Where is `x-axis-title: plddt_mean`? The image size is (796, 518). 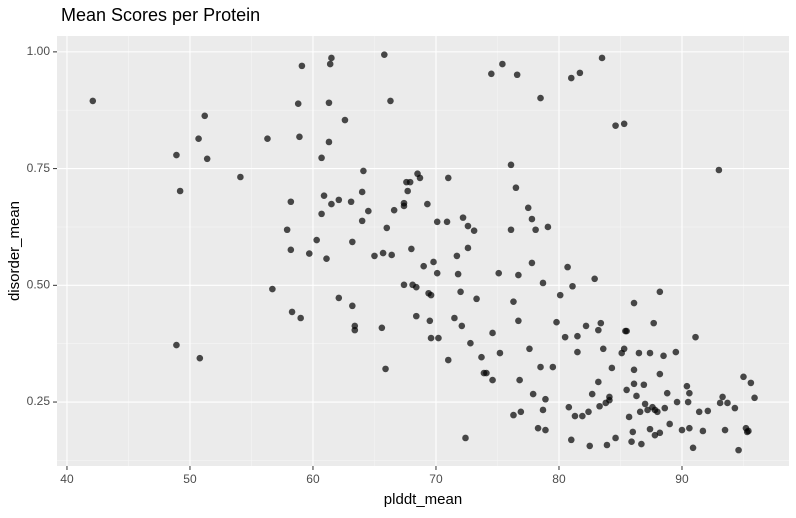 x-axis-title: plddt_mean is located at coordinates (423, 499).